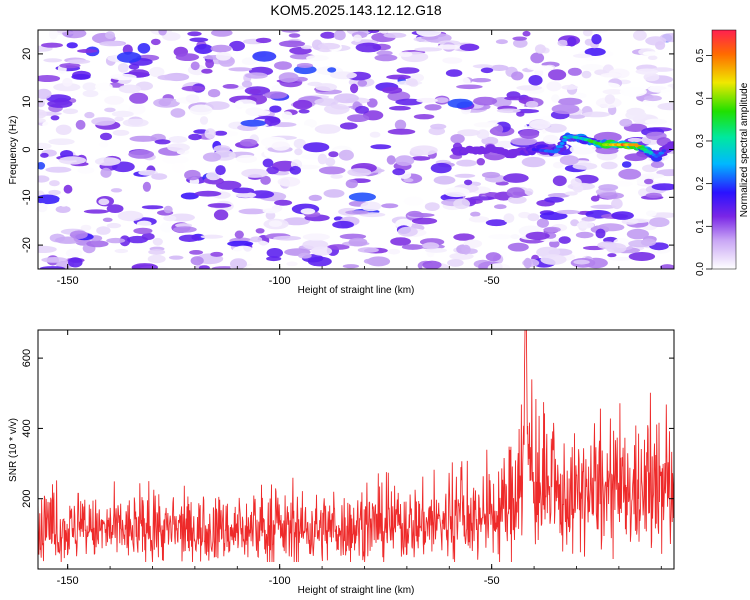 The image size is (750, 600). What do you see at coordinates (27, 54) in the screenshot?
I see `y-tick-label: 20` at bounding box center [27, 54].